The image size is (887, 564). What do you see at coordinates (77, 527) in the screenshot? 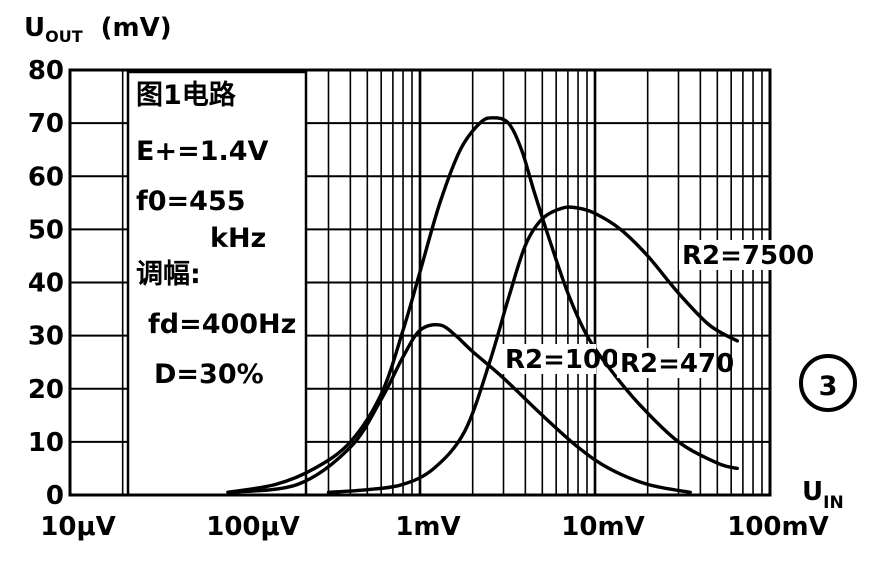
I see `x-tick-label: 10μV` at bounding box center [77, 527].